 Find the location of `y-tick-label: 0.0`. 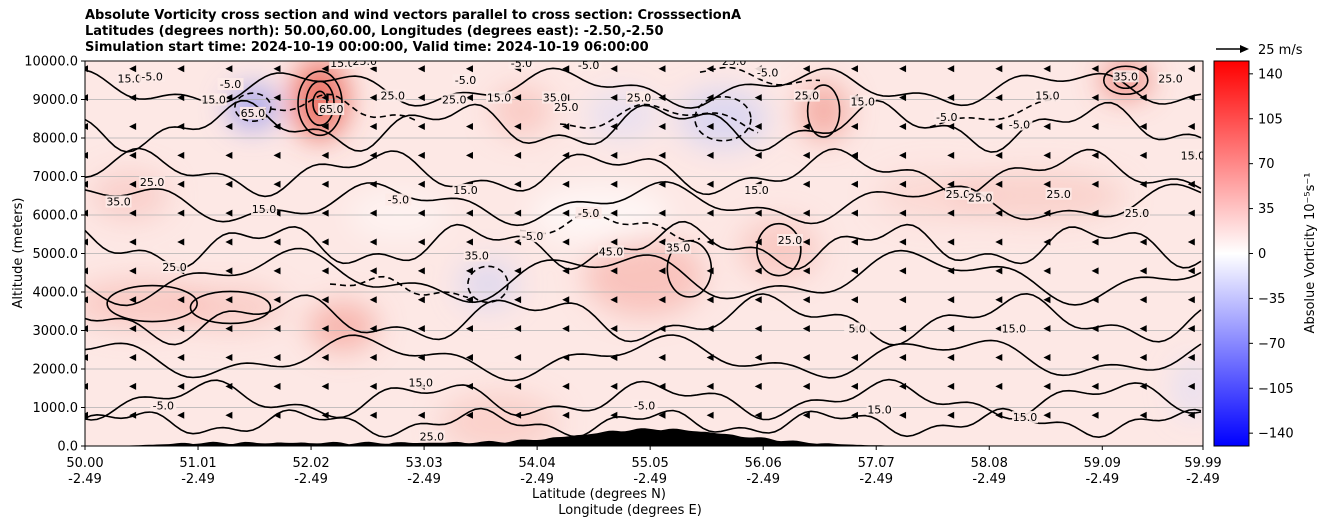

y-tick-label: 0.0 is located at coordinates (67, 447).